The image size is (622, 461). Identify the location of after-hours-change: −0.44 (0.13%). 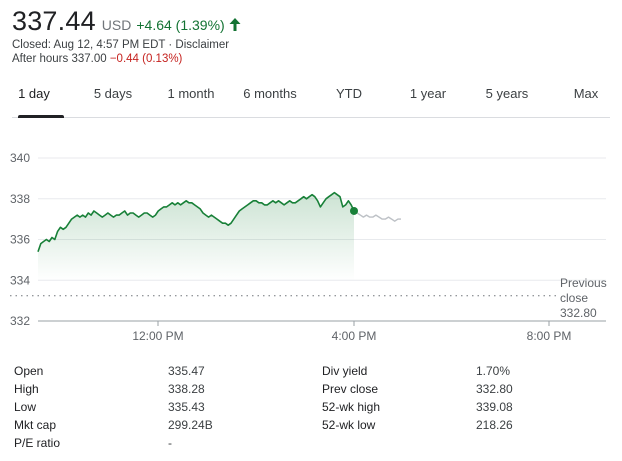
(146, 59).